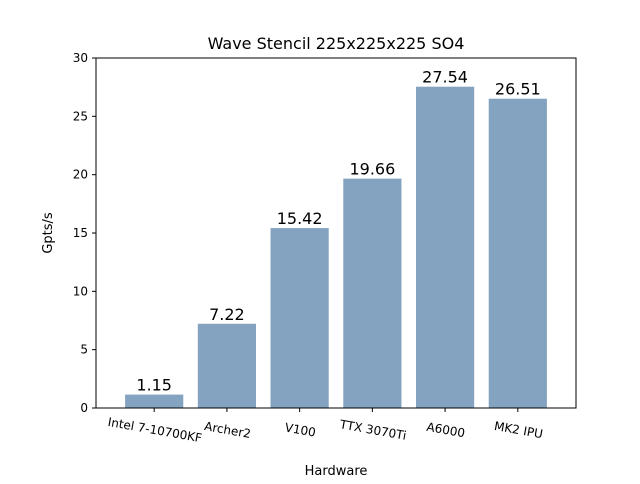 This screenshot has height=484, width=640. What do you see at coordinates (84, 408) in the screenshot?
I see `y-tick-label: 0` at bounding box center [84, 408].